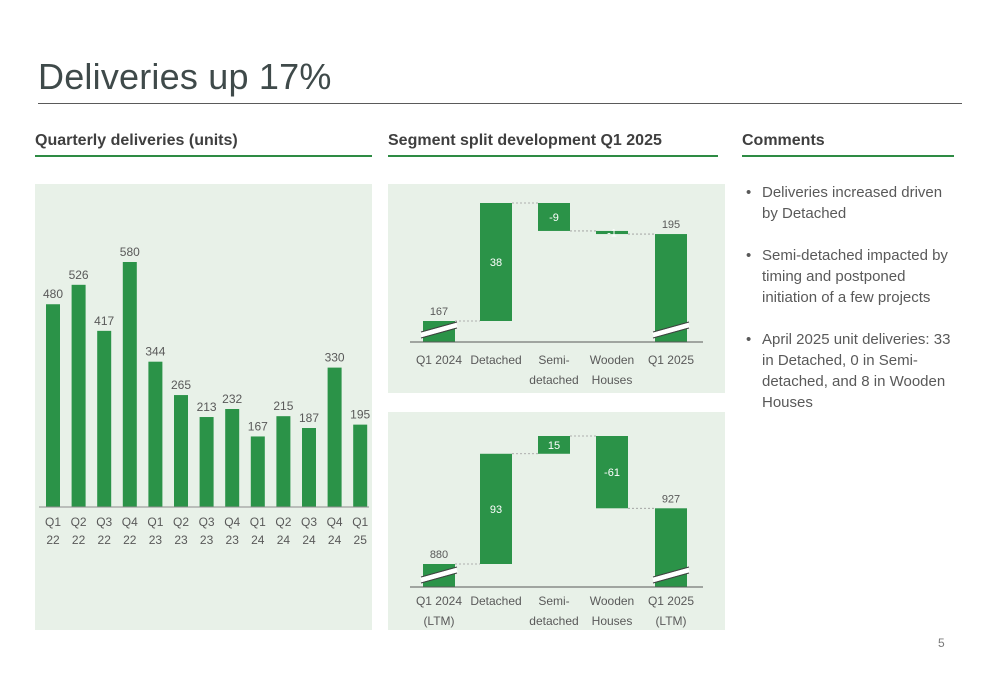 This screenshot has height=685, width=1000. Describe the element at coordinates (104, 321) in the screenshot. I see `data-label: 417` at that location.